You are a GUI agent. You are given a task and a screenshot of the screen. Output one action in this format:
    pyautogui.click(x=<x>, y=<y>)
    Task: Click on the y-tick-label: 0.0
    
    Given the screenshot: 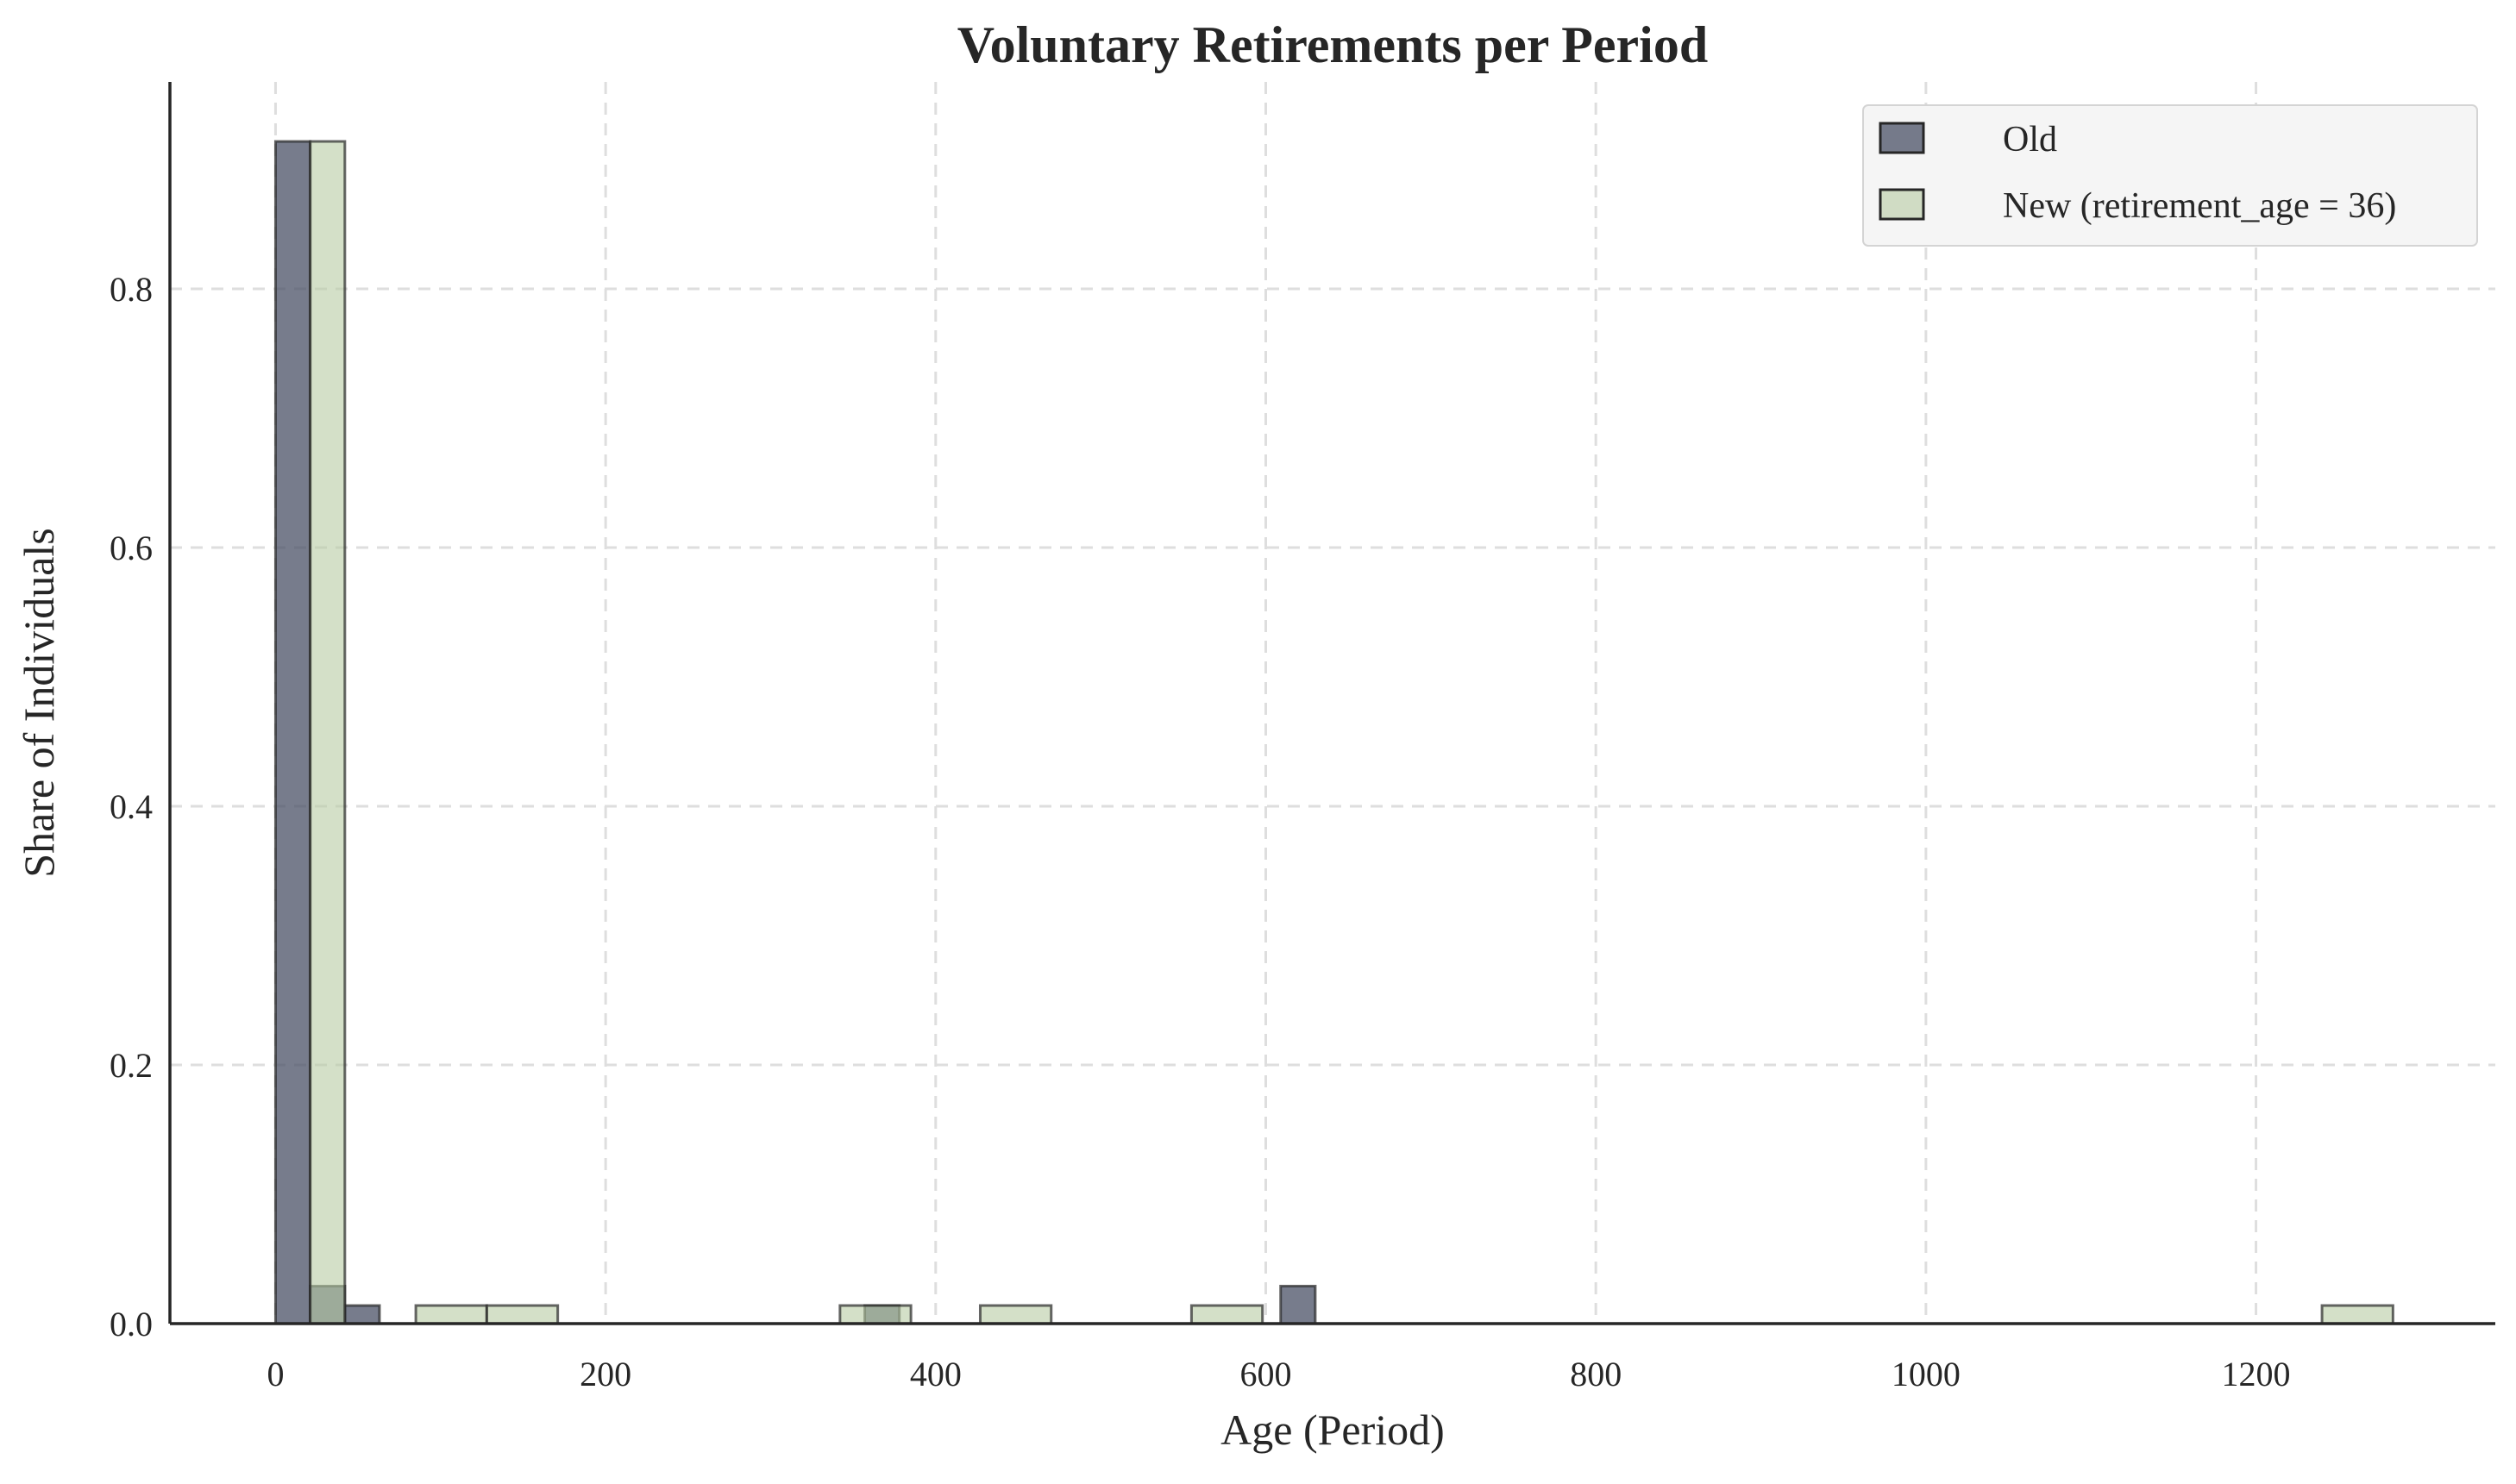 What is the action you would take?
    pyautogui.click(x=131, y=1324)
    